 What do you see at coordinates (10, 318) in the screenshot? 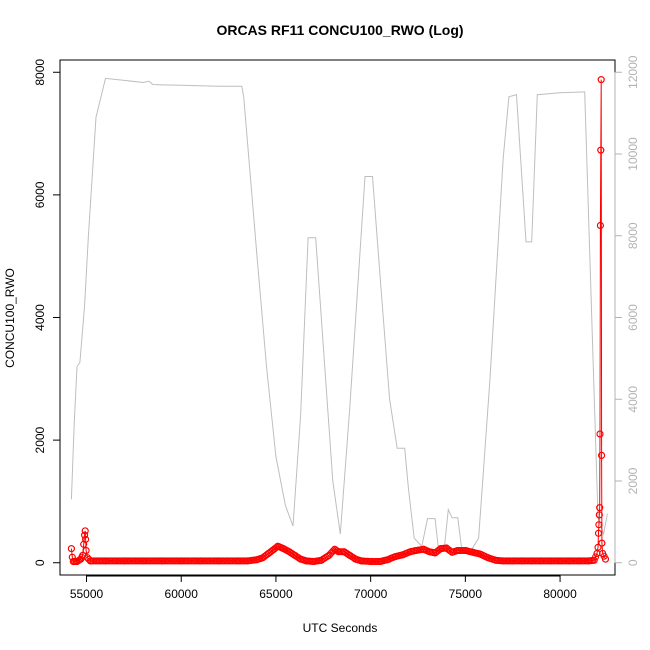
I see `y-axis-label: CONCU100_RWO` at bounding box center [10, 318].